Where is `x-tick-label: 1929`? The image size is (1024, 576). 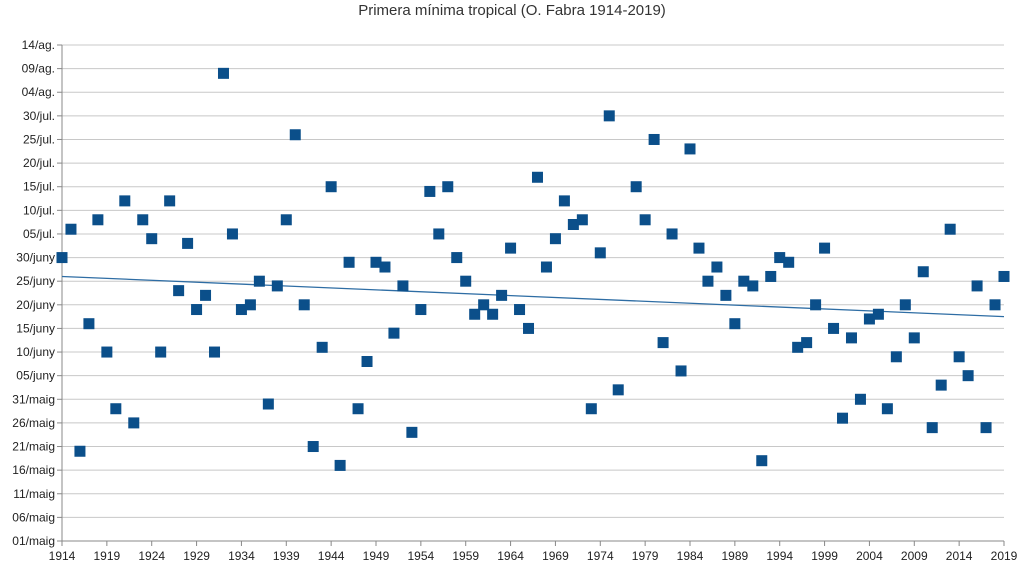 x-tick-label: 1929 is located at coordinates (196, 556).